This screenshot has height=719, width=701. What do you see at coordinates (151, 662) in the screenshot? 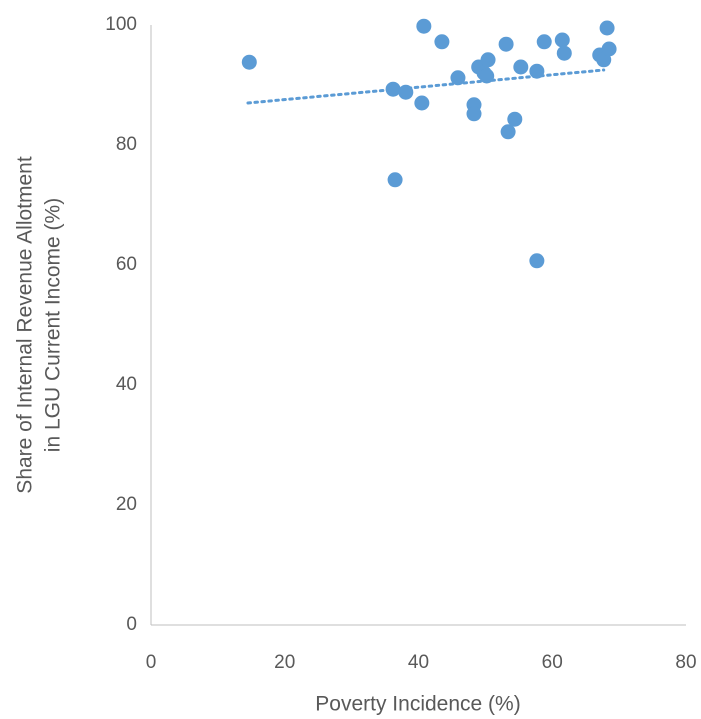
I see `x-tick-label: 0` at bounding box center [151, 662].